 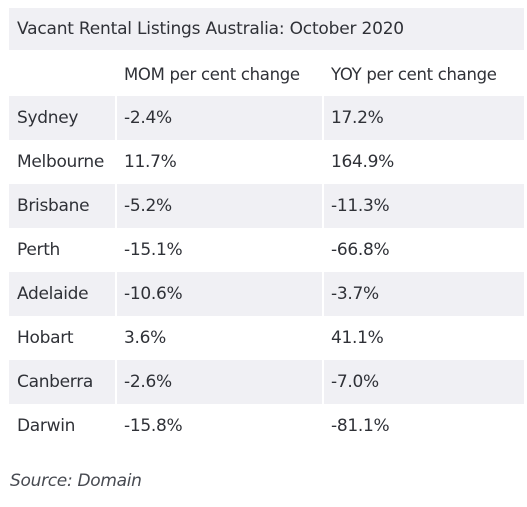 What do you see at coordinates (423, 338) in the screenshot?
I see `cell-yoy: 41.1%` at bounding box center [423, 338].